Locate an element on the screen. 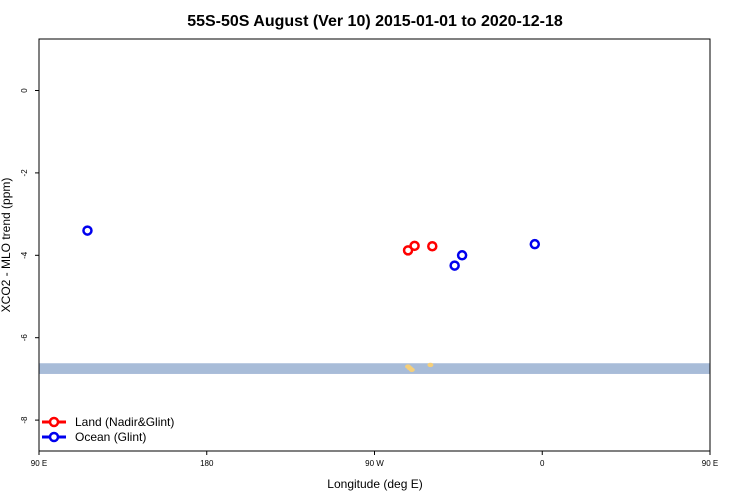 The height and width of the screenshot is (500, 750). ocean-band-rect is located at coordinates (374, 368).